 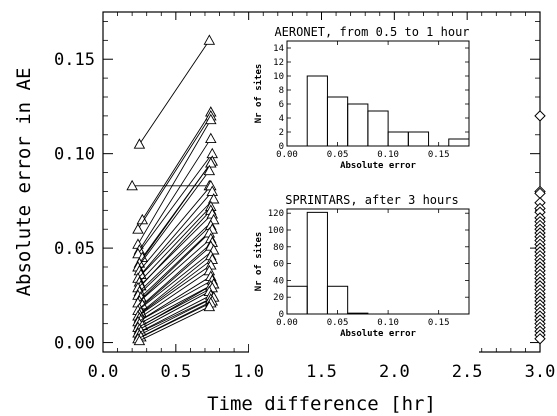 What do you see at coordinates (278, 63) in the screenshot?
I see `inset-y-tick-label: 12` at bounding box center [278, 63].